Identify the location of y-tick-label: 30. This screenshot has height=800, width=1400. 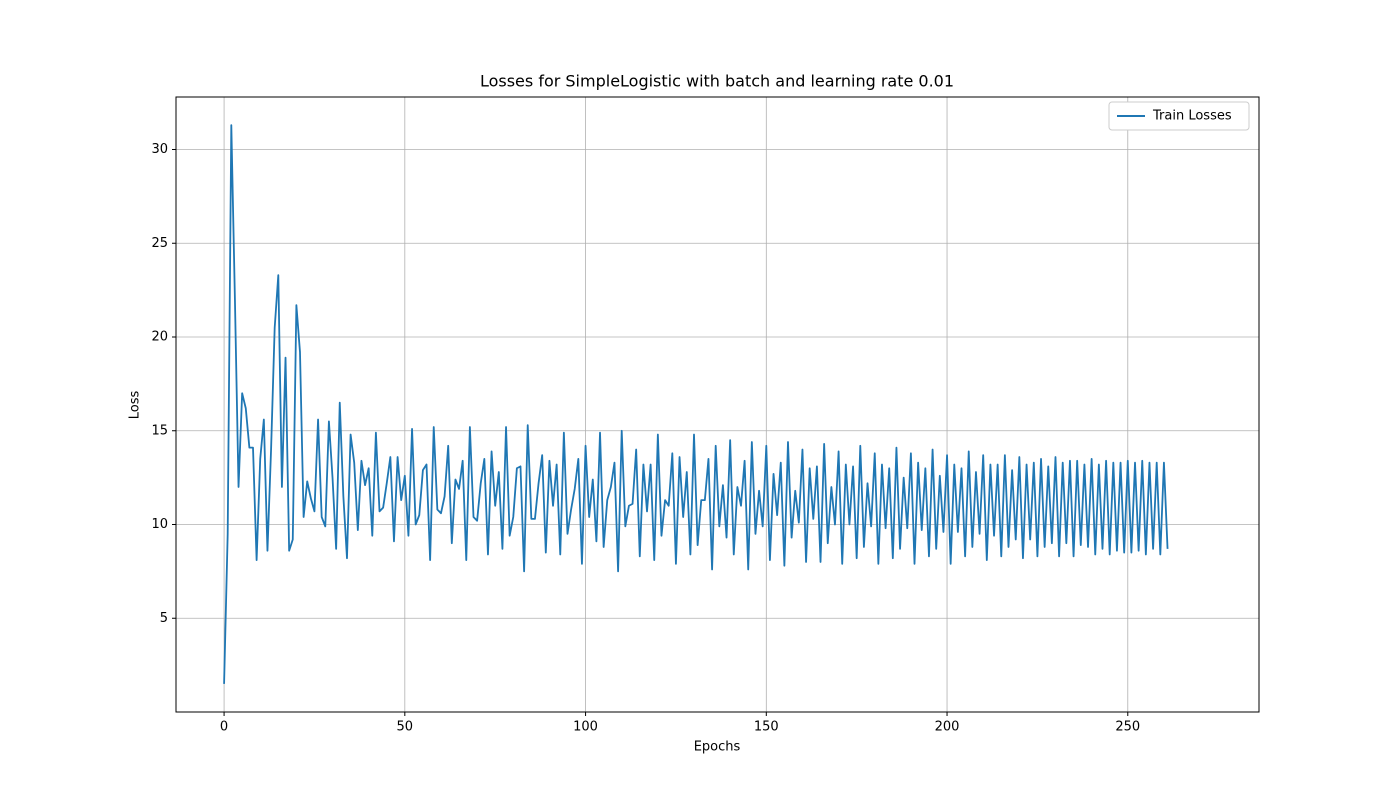
(159, 149).